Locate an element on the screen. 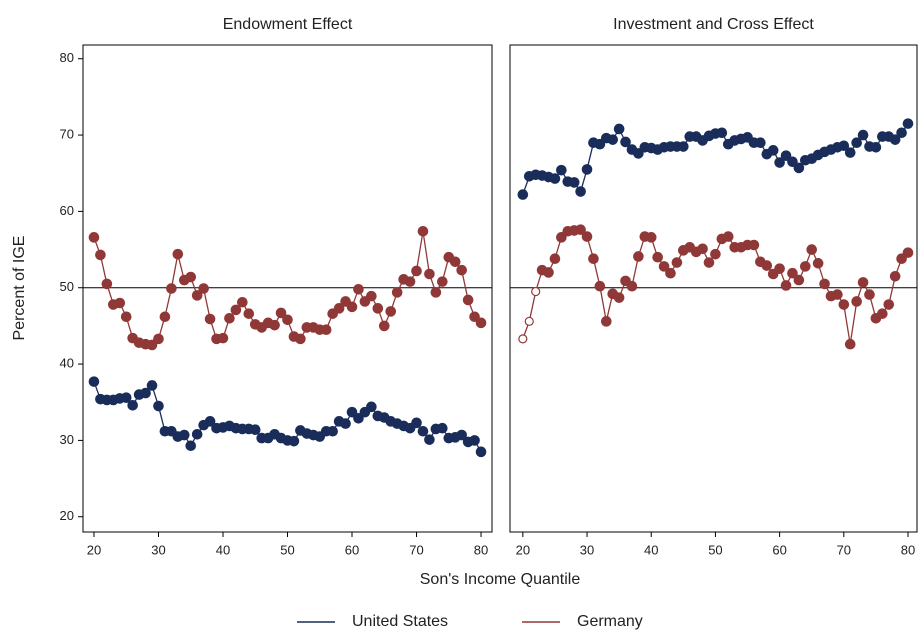 The image size is (919, 632). series-line is located at coordinates (715, 287).